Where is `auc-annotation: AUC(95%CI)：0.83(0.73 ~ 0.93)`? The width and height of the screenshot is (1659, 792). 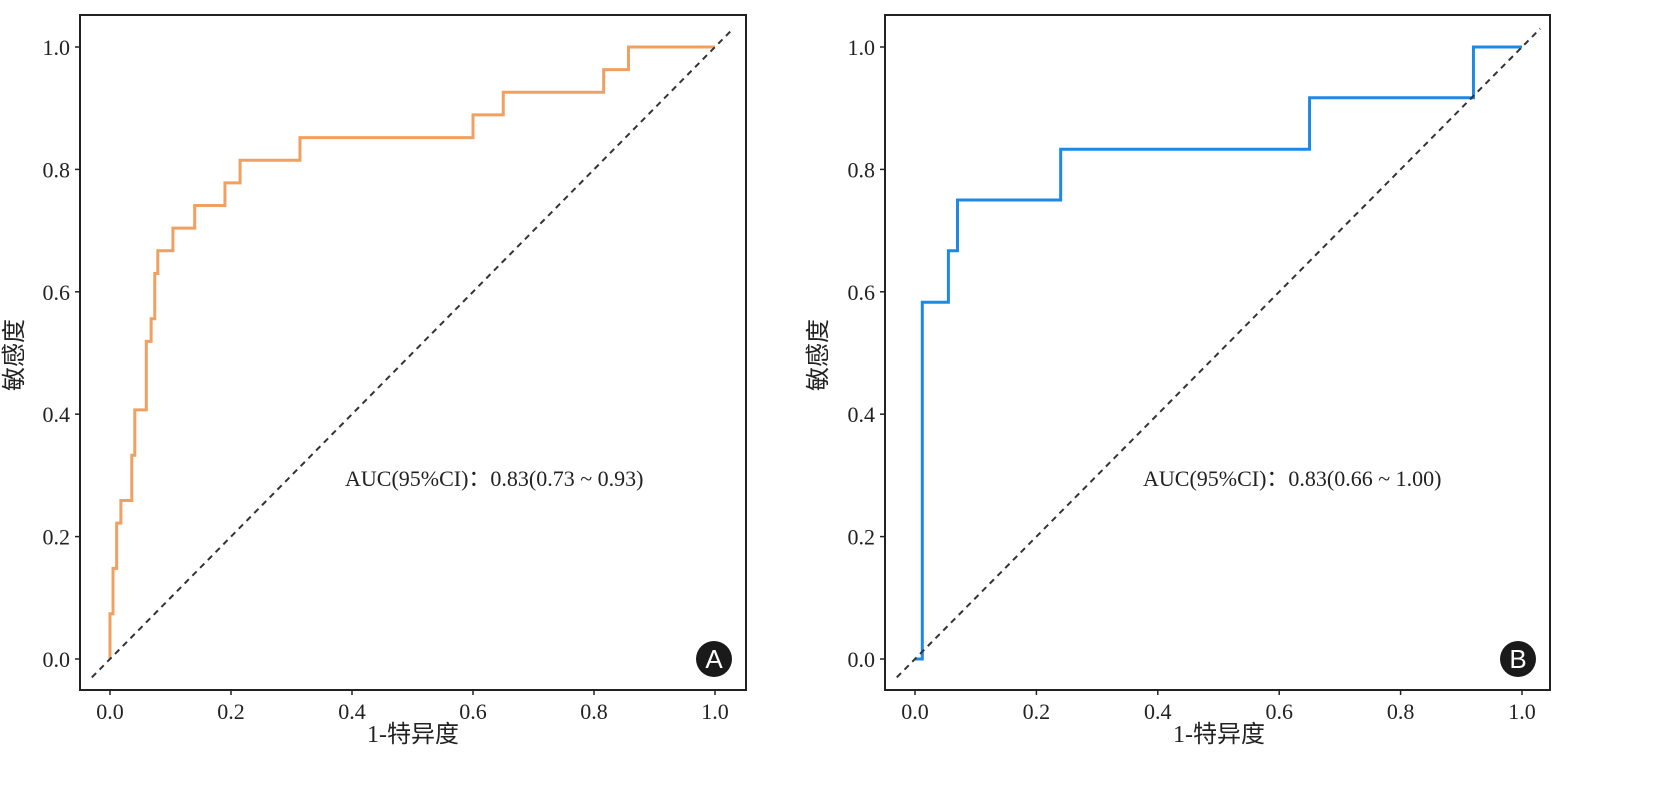 auc-annotation: AUC(95%CI)：0.83(0.73 ~ 0.93) is located at coordinates (494, 478).